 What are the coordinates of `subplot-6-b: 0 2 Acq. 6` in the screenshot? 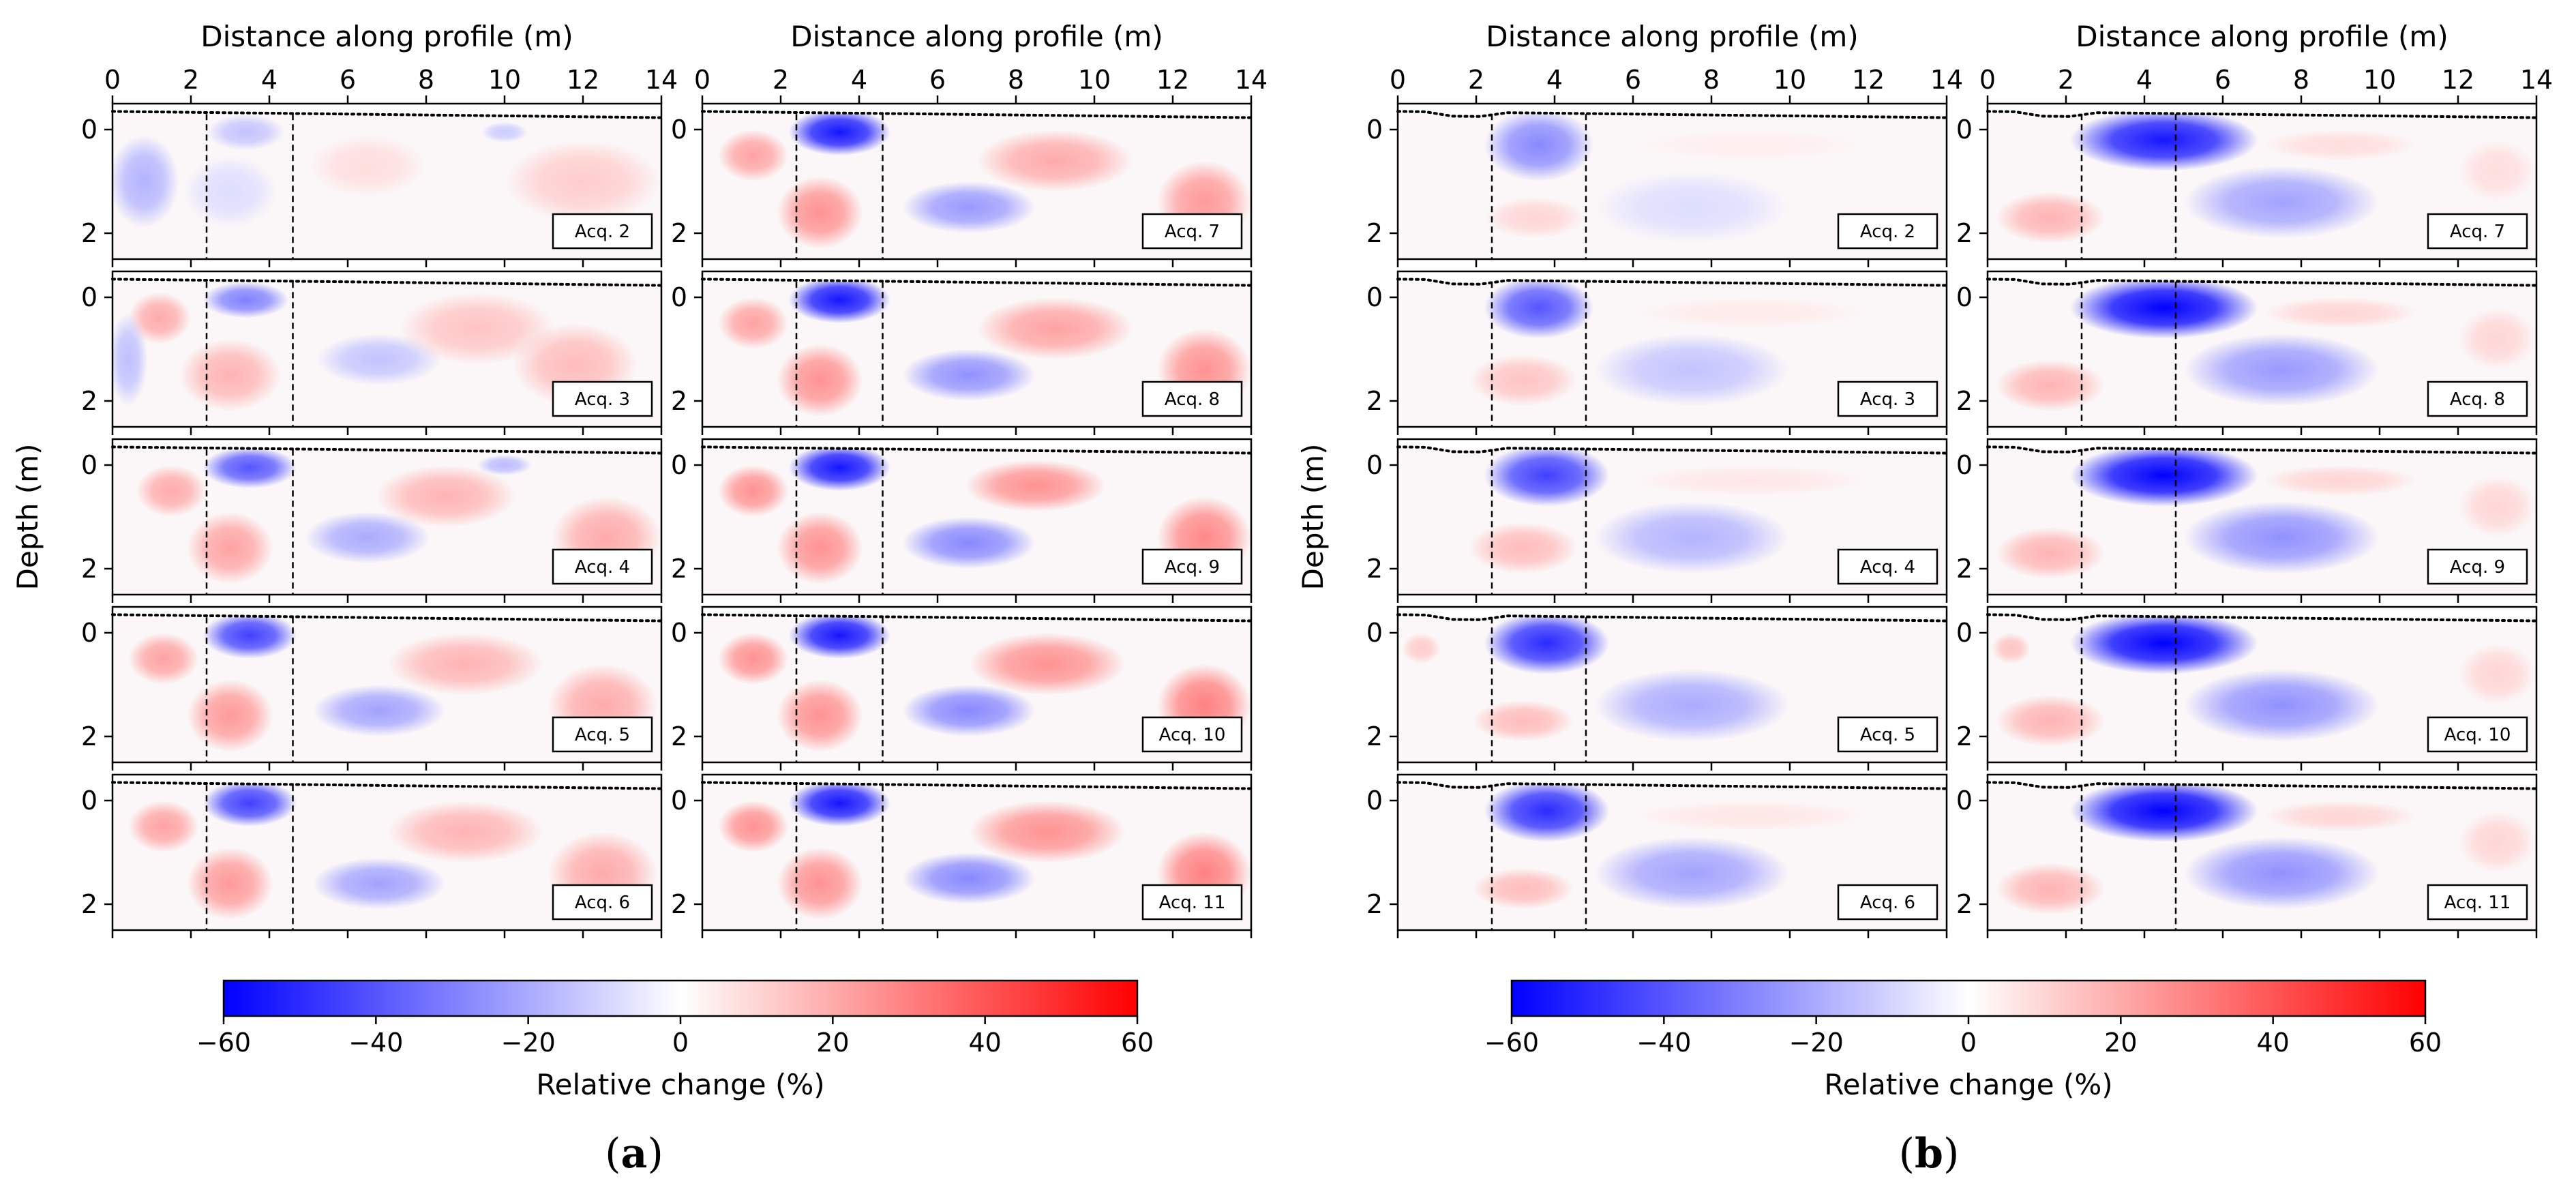 It's located at (1657, 855).